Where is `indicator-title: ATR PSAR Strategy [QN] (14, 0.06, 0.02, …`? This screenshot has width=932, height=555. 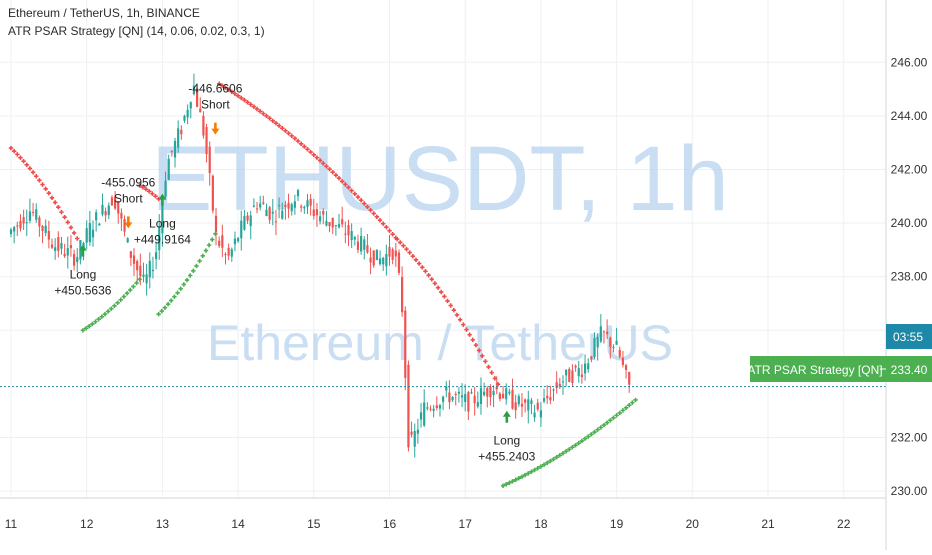
indicator-title: ATR PSAR Strategy [QN] (14, 0.06, 0.02, … is located at coordinates (136, 31).